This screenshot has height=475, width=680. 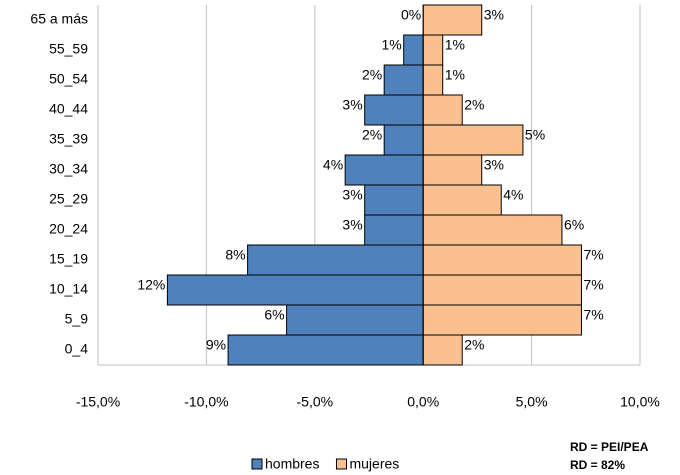 I want to click on legend-label: hombres, so click(x=292, y=464).